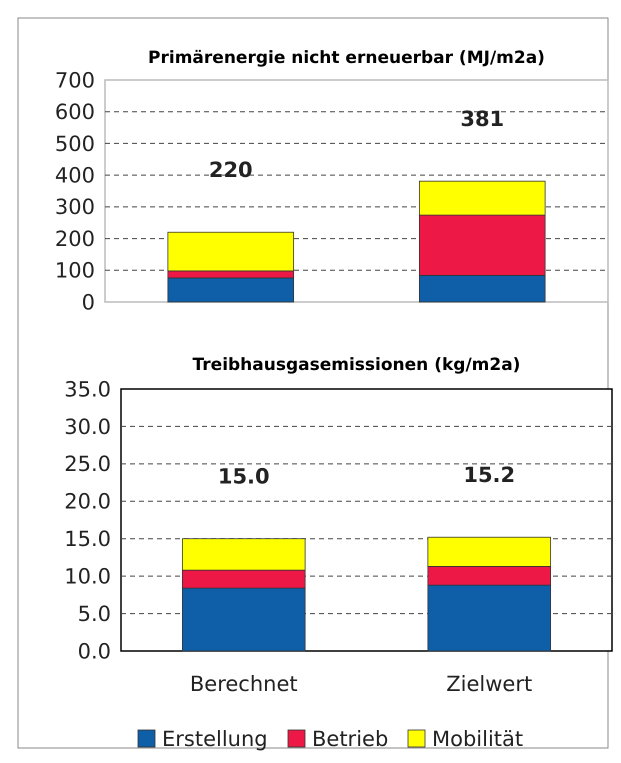  Describe the element at coordinates (489, 684) in the screenshot. I see `x-tick-label: Zielwert` at that location.